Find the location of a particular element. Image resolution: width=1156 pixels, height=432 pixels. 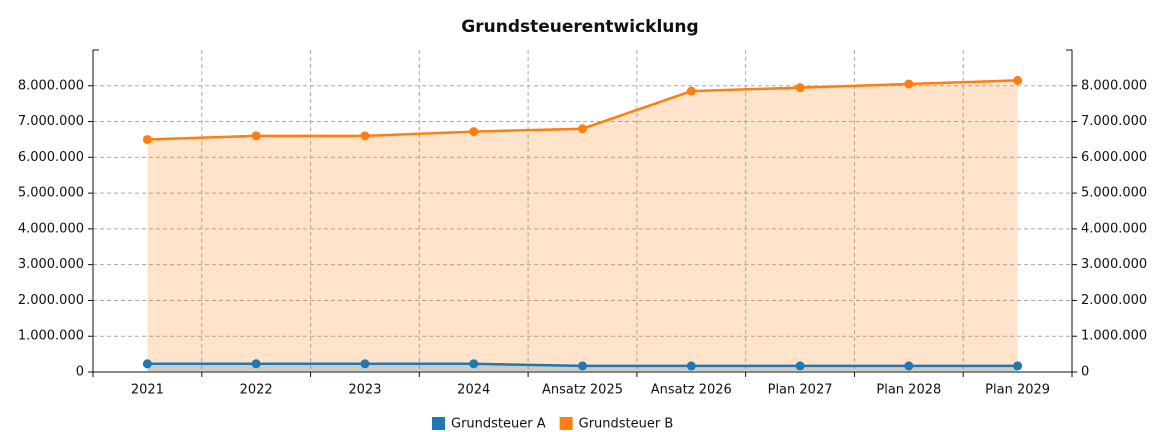

y2-tick-label: 8.000.000 is located at coordinates (1114, 85).